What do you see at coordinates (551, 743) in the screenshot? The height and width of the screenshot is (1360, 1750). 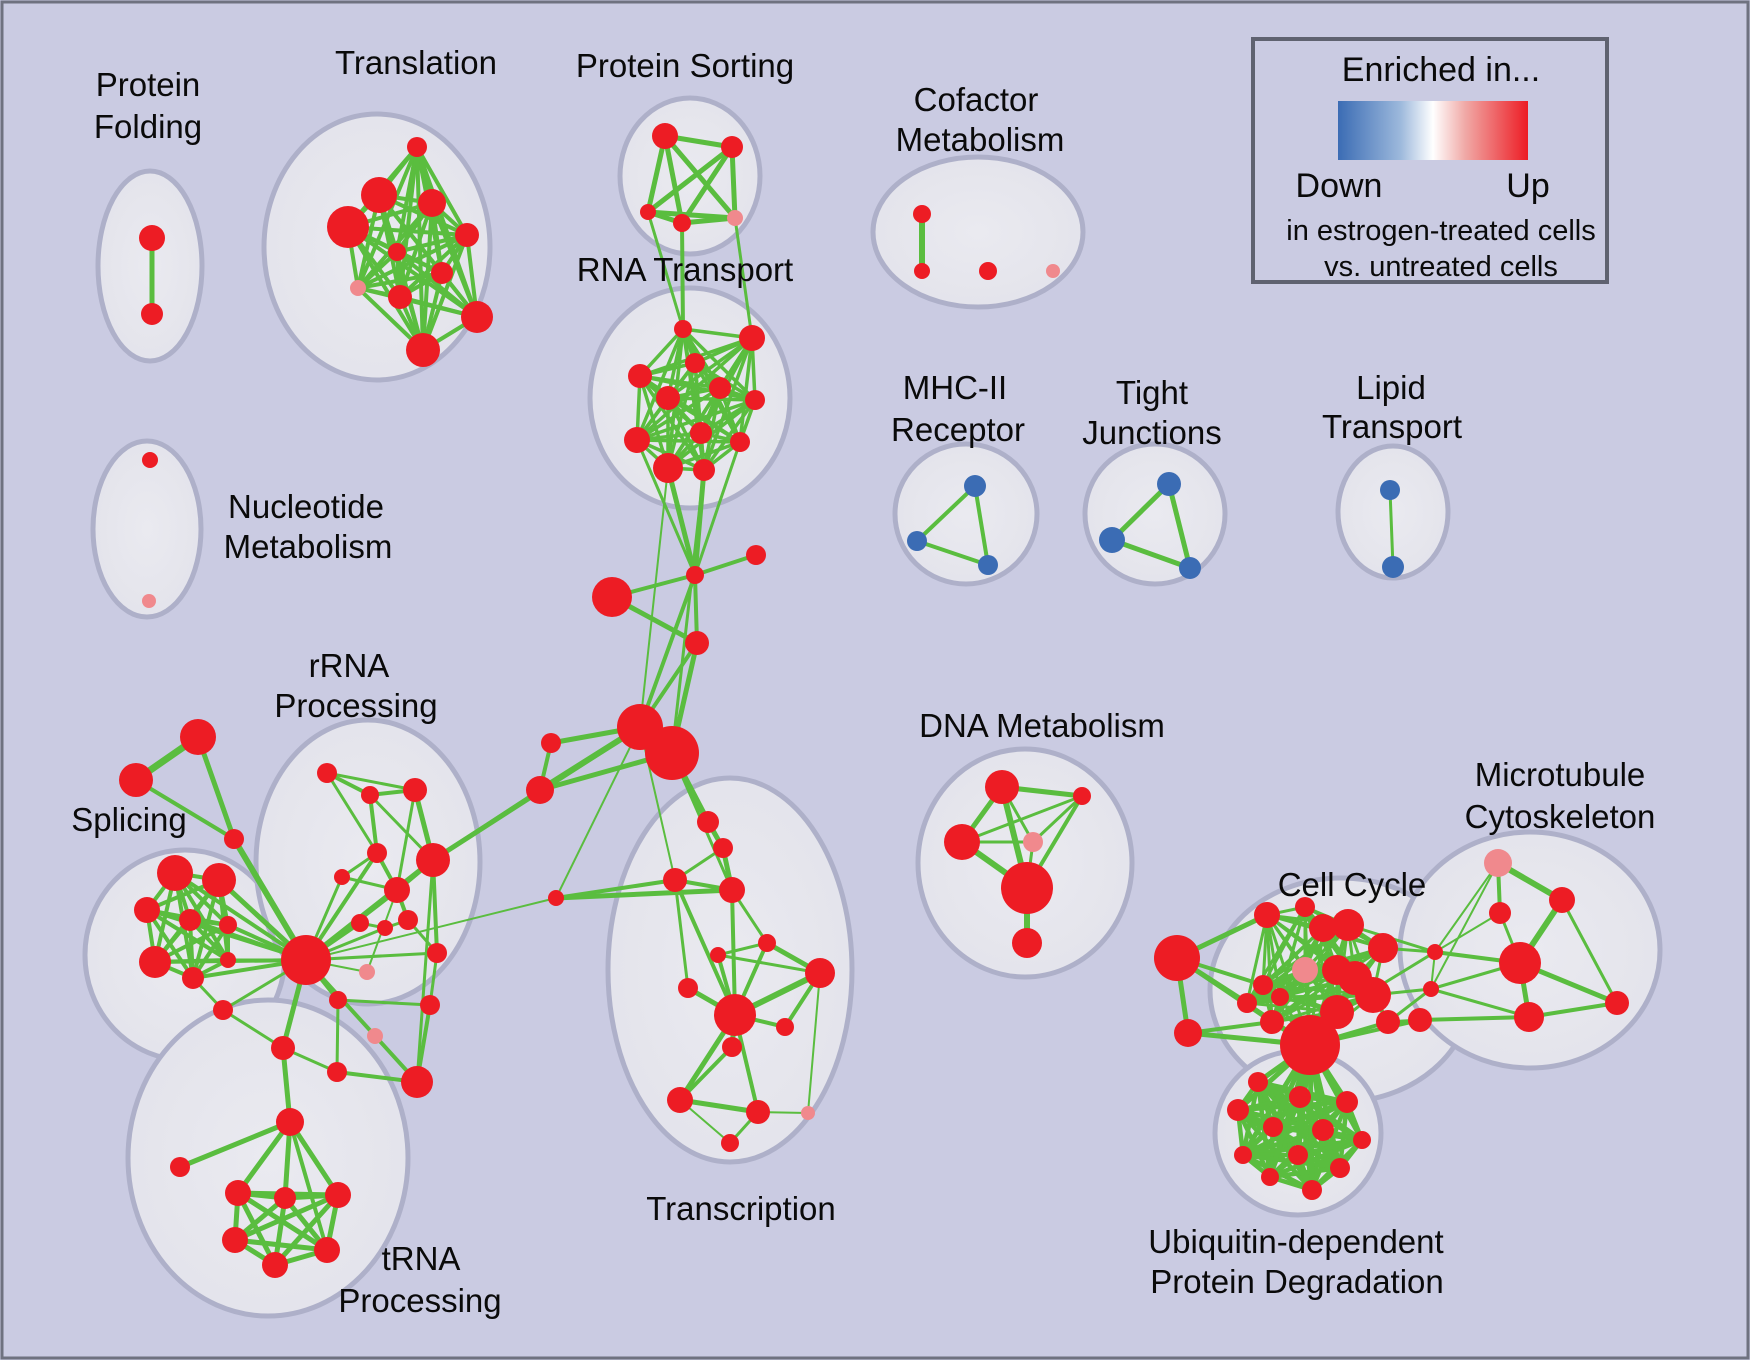 I see `node-ln1` at bounding box center [551, 743].